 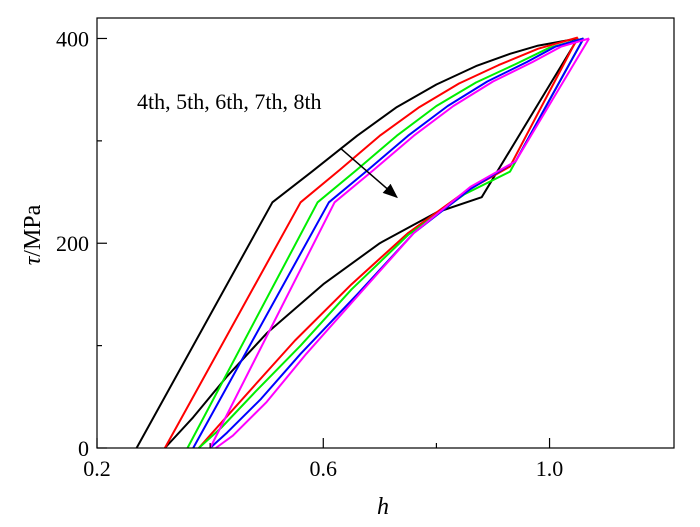 What do you see at coordinates (72, 243) in the screenshot?
I see `y-tick-label: 200` at bounding box center [72, 243].